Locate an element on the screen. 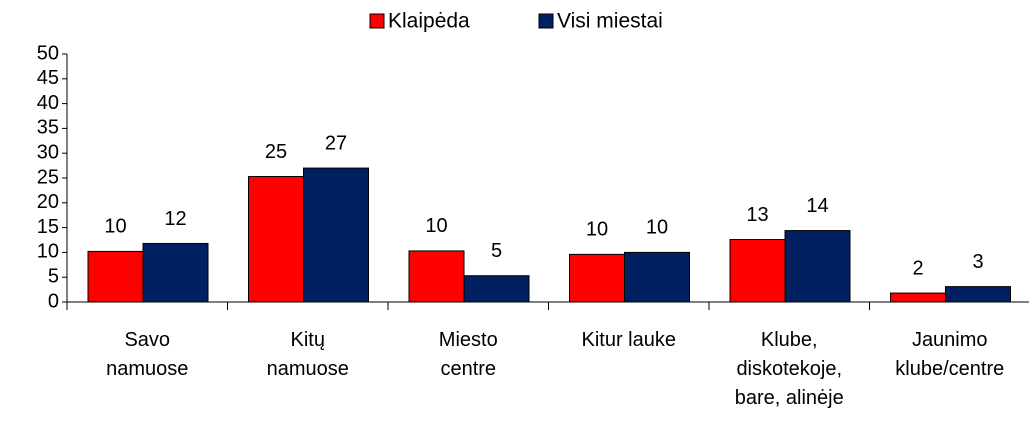  value-label: 14 is located at coordinates (817, 206).